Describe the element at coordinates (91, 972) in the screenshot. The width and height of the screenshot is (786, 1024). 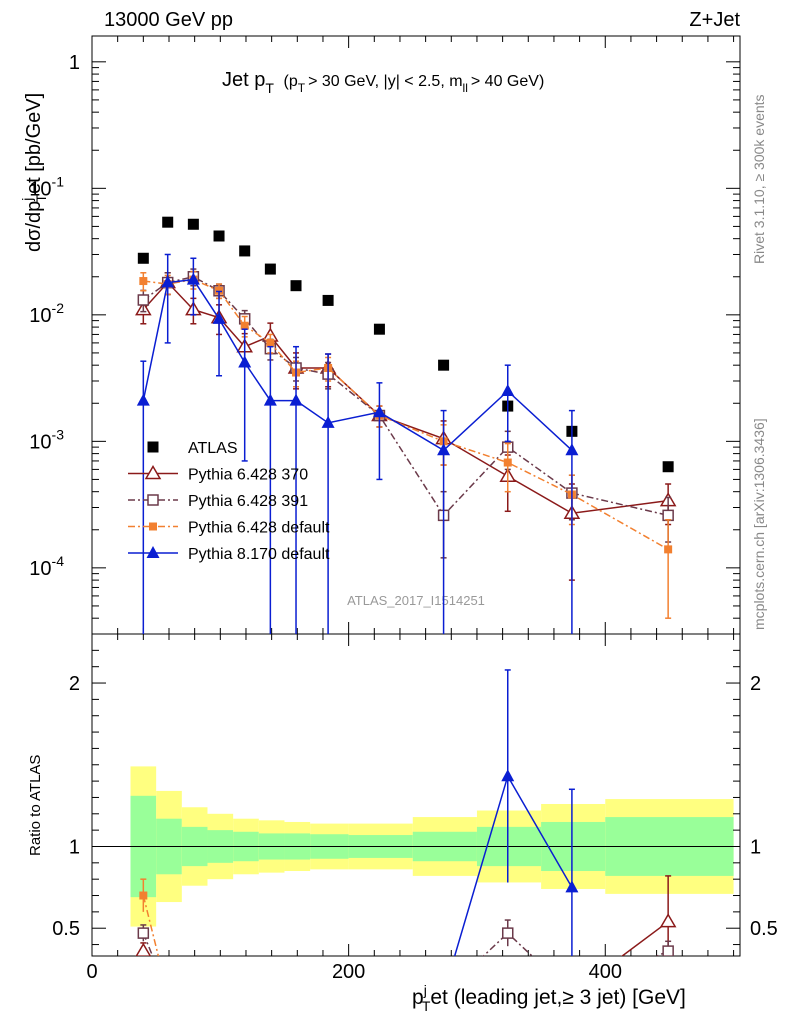
I see `x-tick-label: 0` at that location.